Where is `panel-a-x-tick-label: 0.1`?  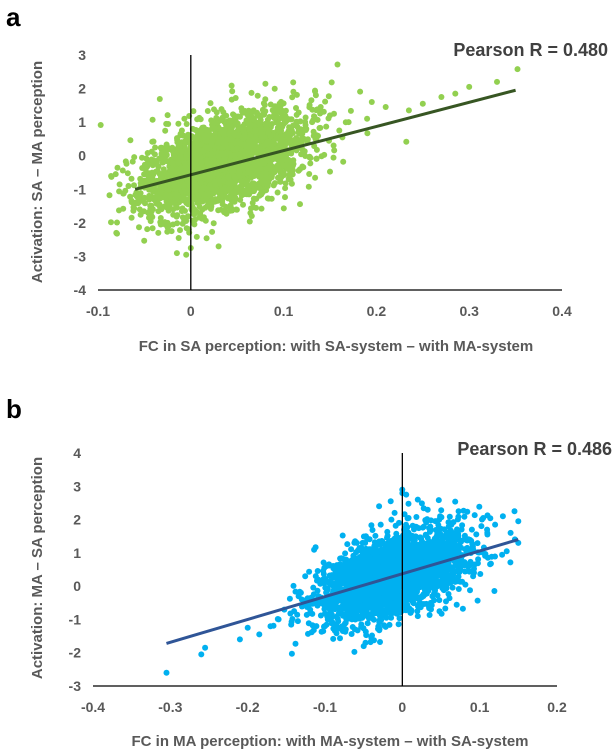 panel-a-x-tick-label: 0.1 is located at coordinates (284, 311).